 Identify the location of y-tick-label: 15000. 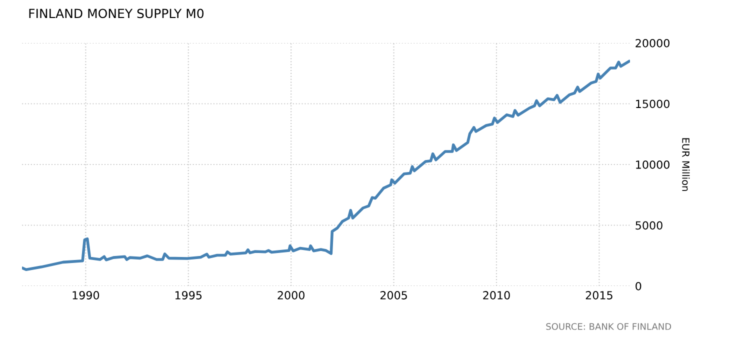
(653, 104).